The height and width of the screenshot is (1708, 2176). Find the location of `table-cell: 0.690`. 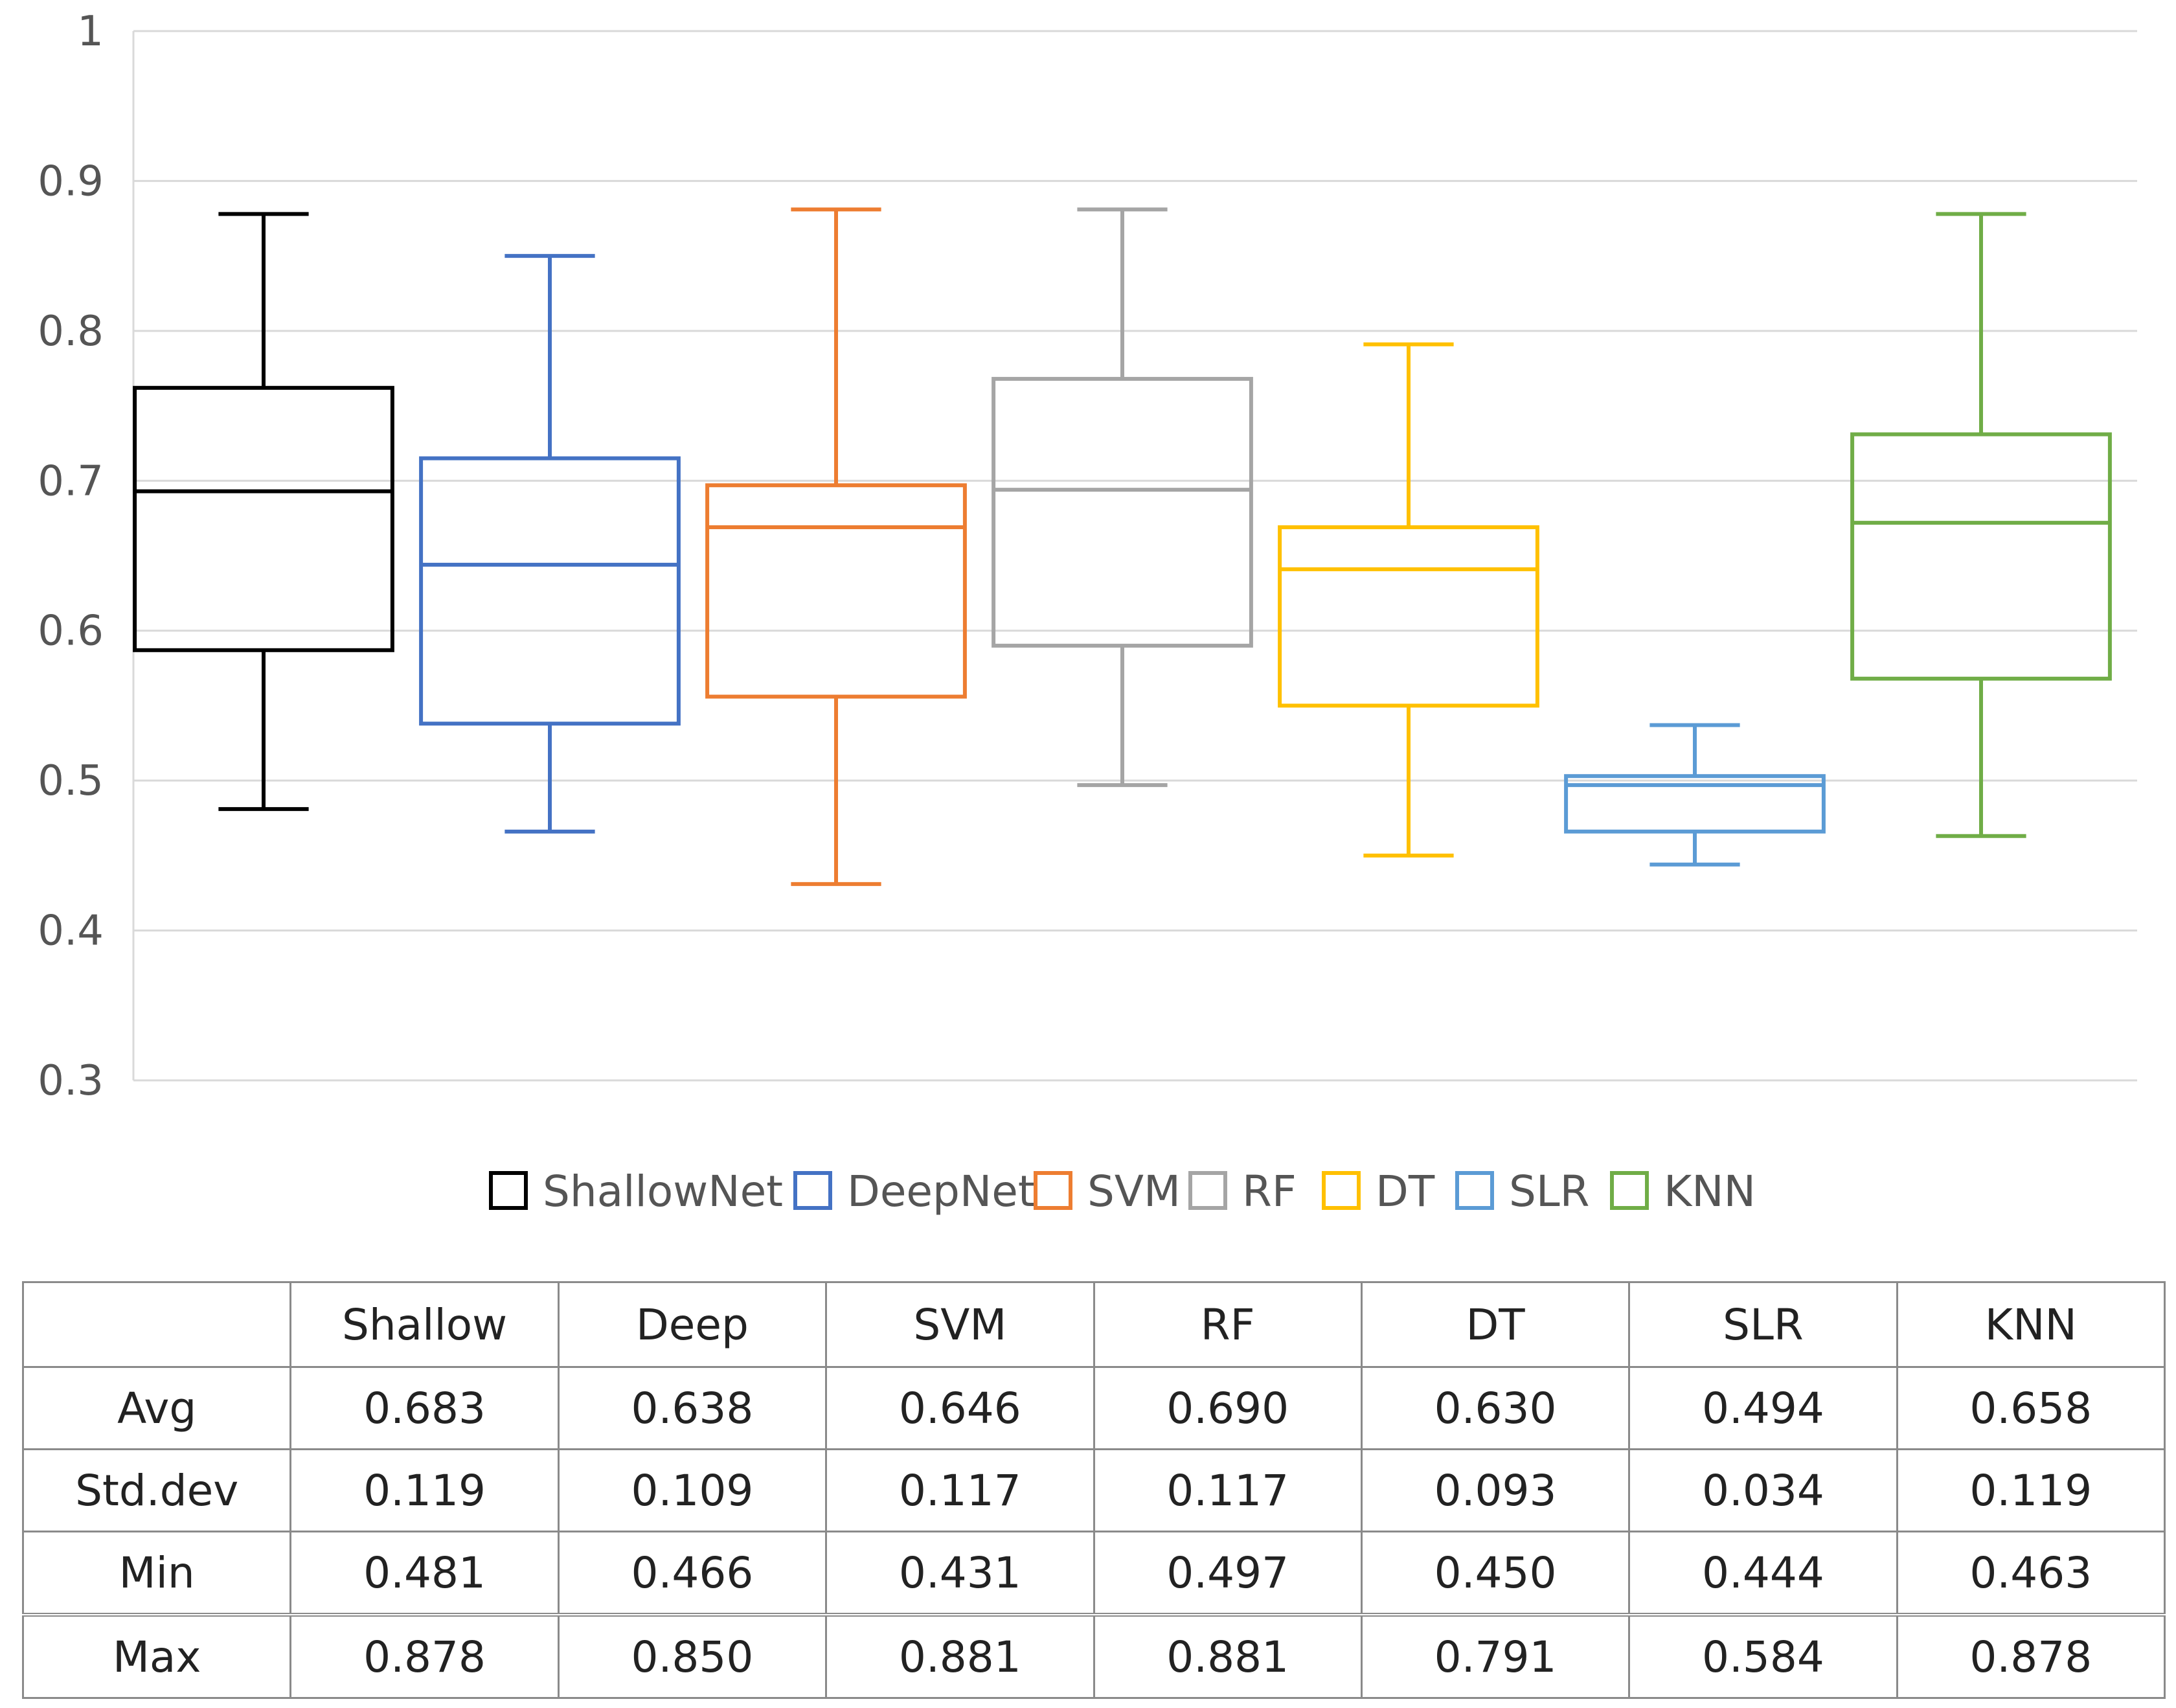

table-cell: 0.690 is located at coordinates (1228, 1408).